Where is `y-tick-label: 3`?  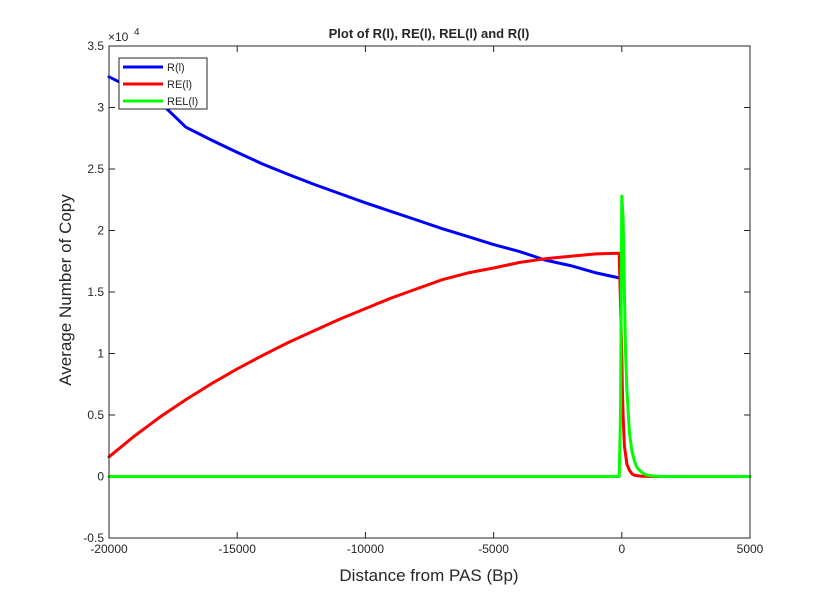
y-tick-label: 3 is located at coordinates (100, 108).